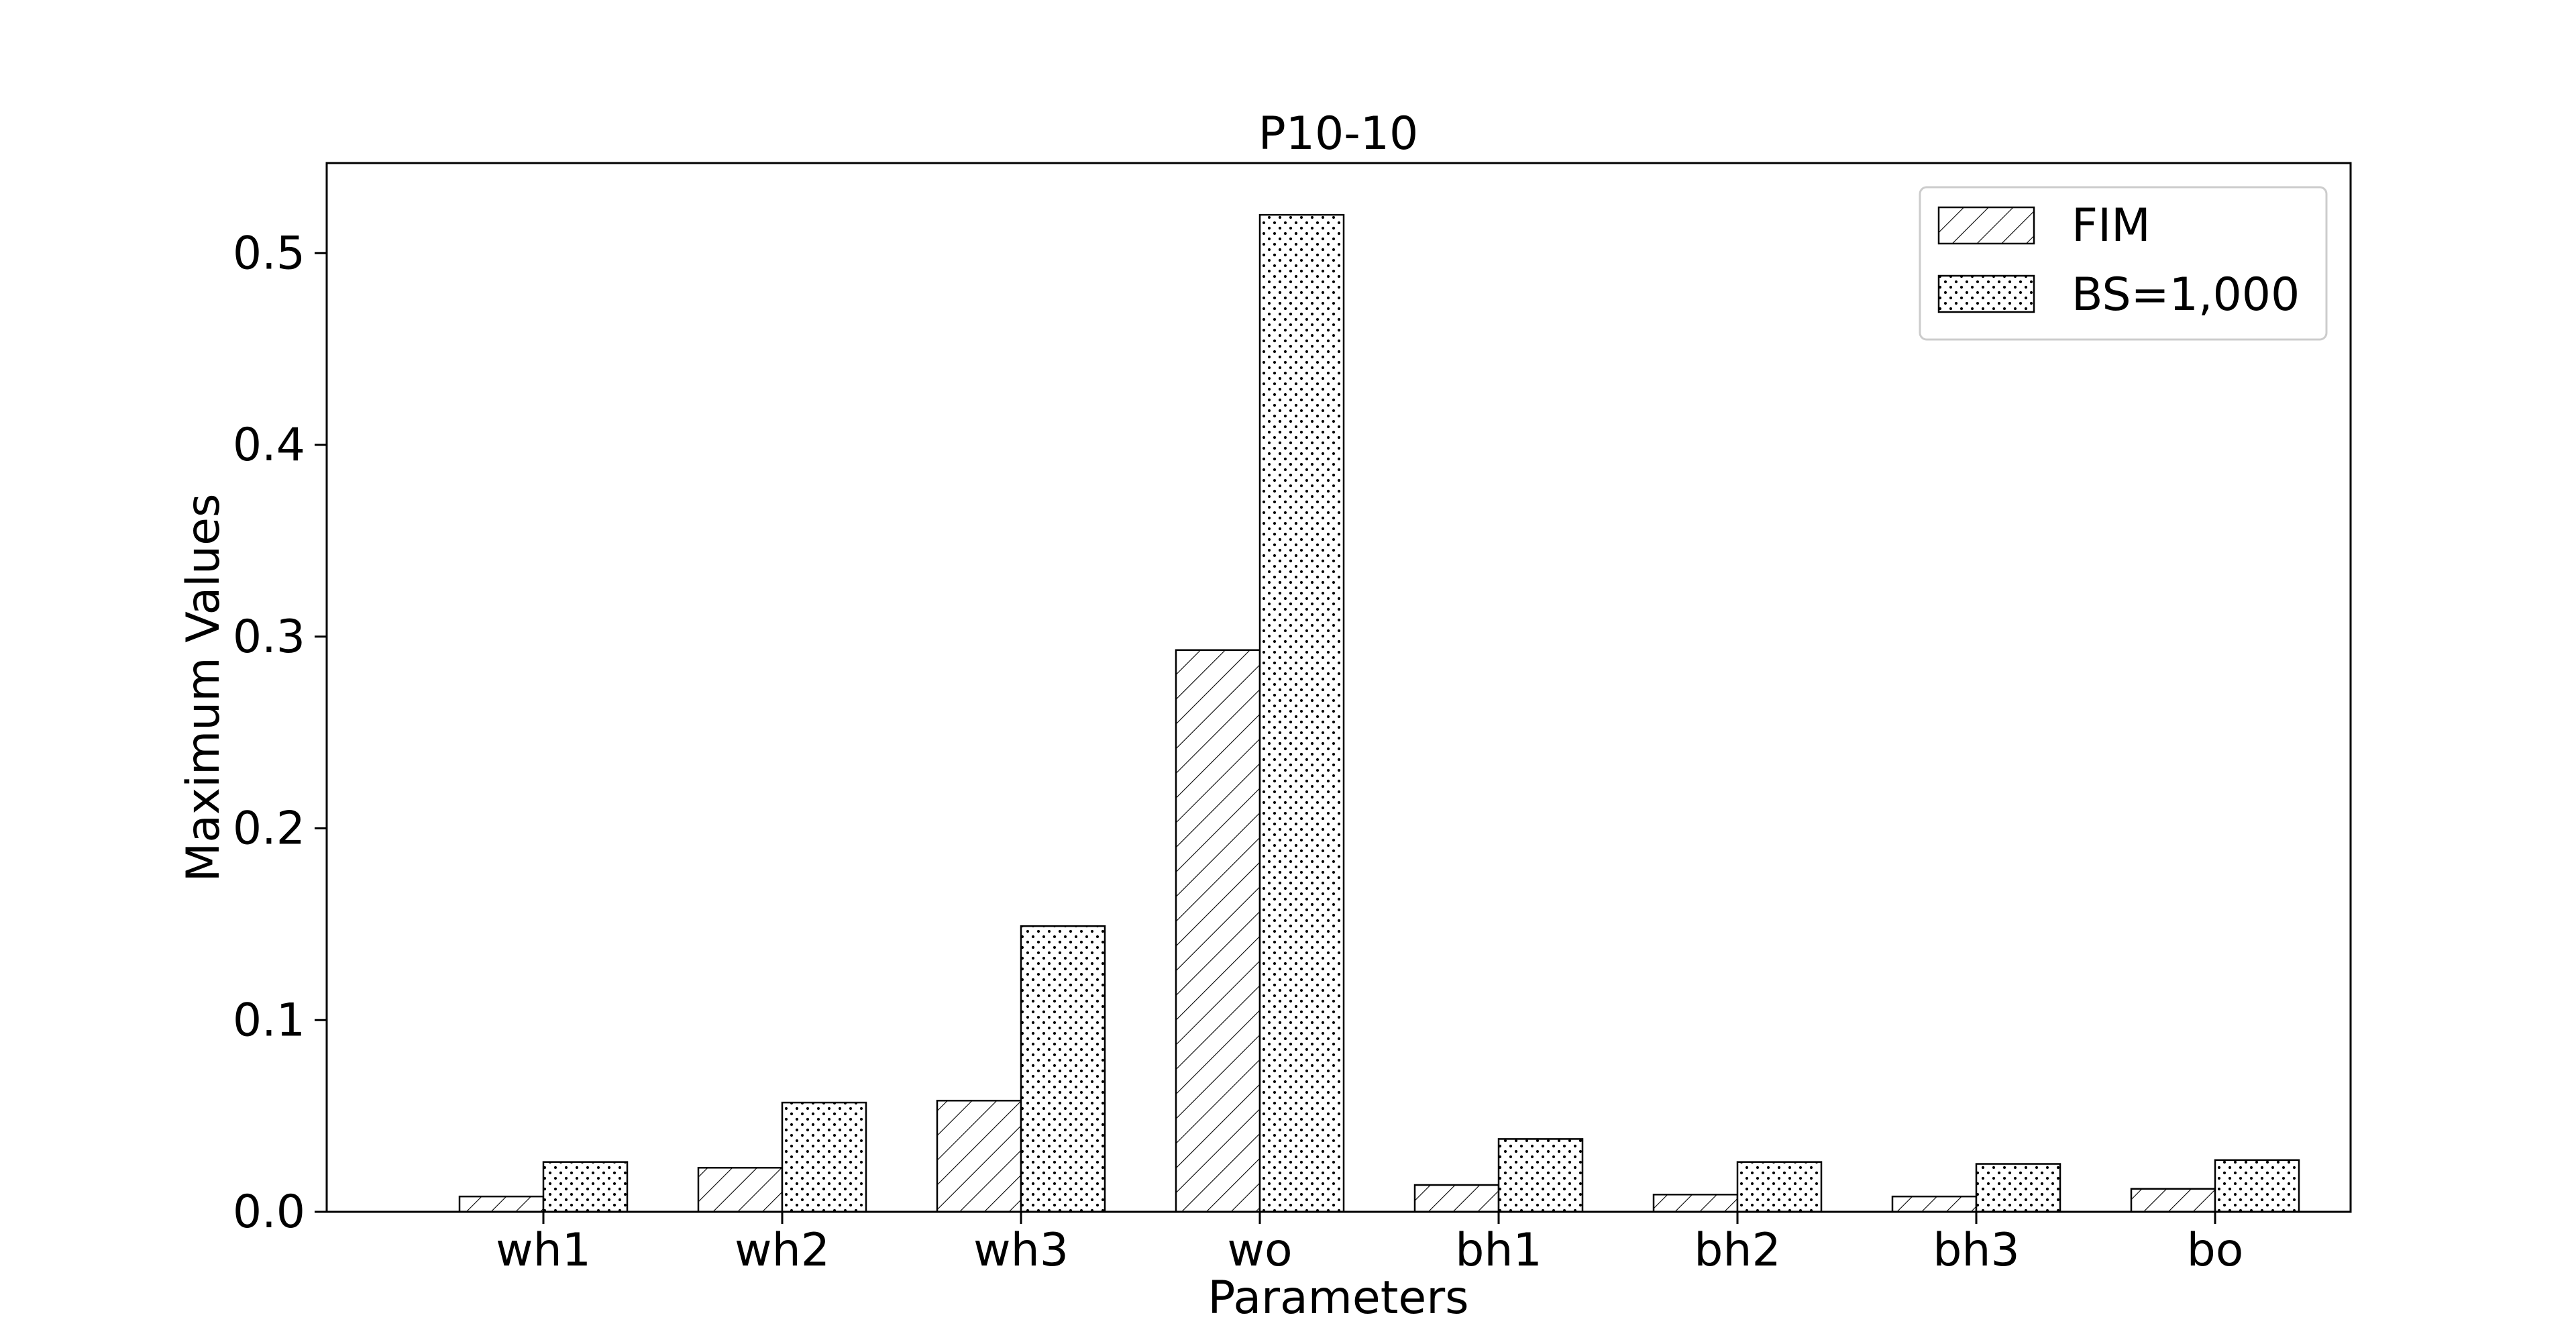 The width and height of the screenshot is (2576, 1342). What do you see at coordinates (824, 1157) in the screenshot?
I see `bar-bs-wh2` at bounding box center [824, 1157].